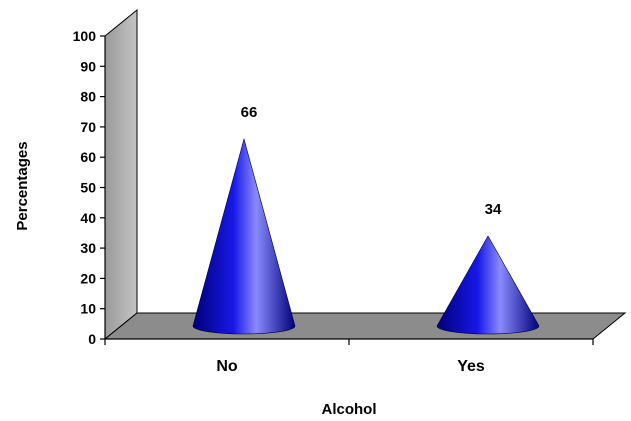 The image size is (631, 421). Describe the element at coordinates (88, 218) in the screenshot. I see `y-tick-label: 40` at that location.